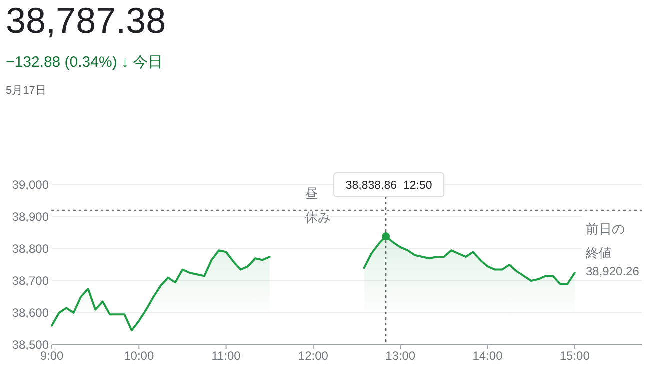 This screenshot has height=367, width=650. I want to click on y-tick-label: 38,700, so click(31, 281).